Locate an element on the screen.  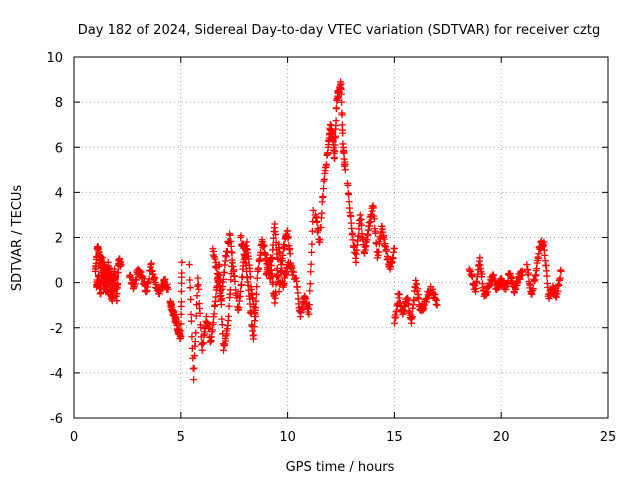
y-tick-label: -2 is located at coordinates (56, 329).